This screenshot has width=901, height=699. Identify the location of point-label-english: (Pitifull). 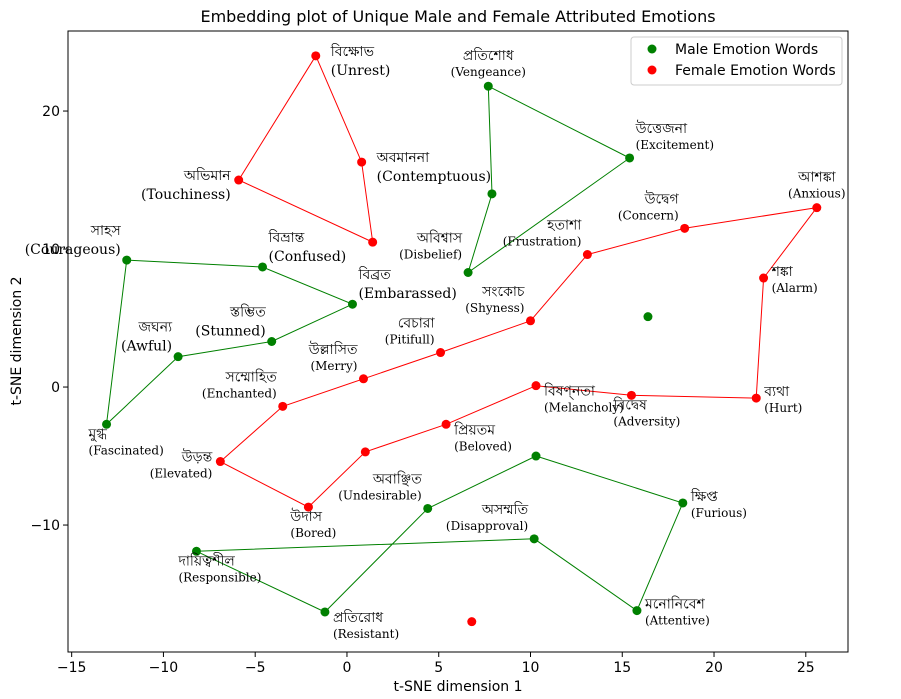
(410, 340).